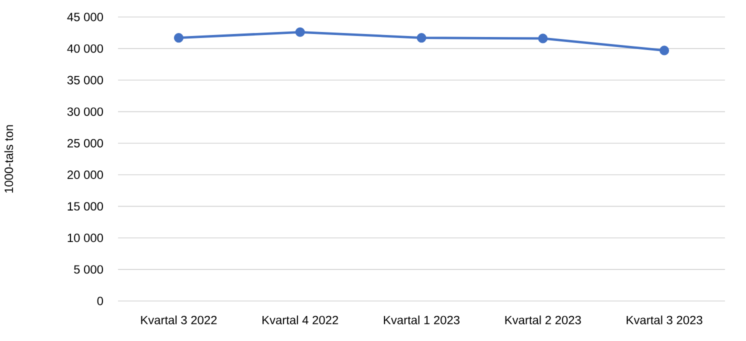  I want to click on x-tick-label: Kvartal 4 2022, so click(300, 320).